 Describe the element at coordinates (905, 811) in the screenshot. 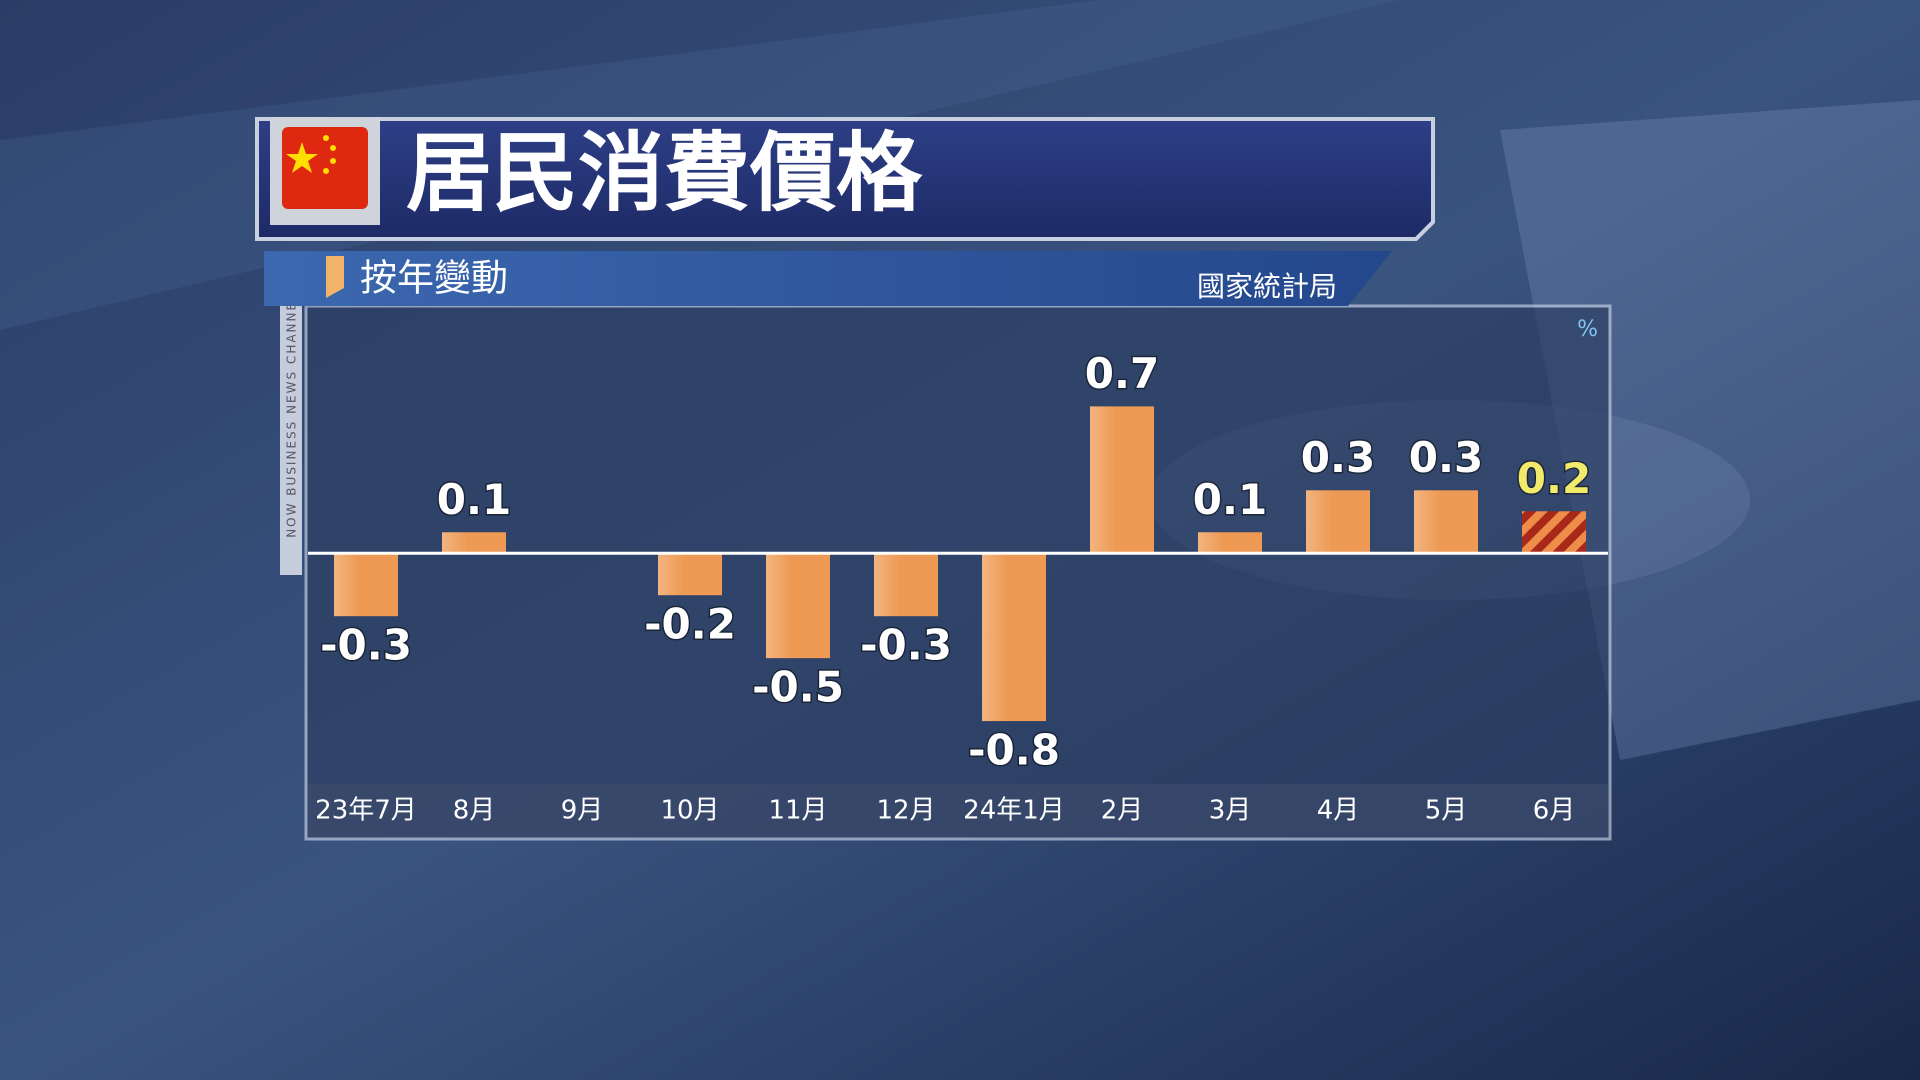

I see `x-tick-label: 12月` at that location.